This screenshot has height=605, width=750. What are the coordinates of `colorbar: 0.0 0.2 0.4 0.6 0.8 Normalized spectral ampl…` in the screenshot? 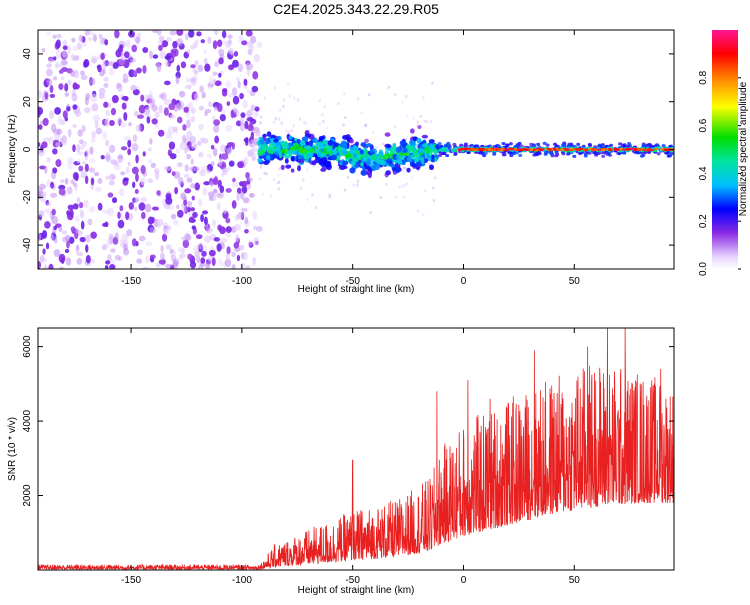 It's located at (723, 153).